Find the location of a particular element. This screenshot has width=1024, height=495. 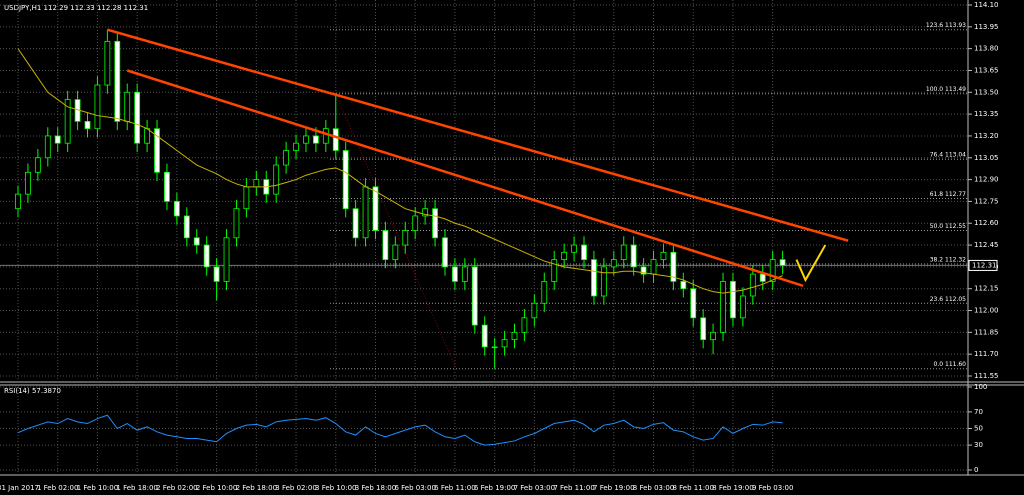

fib-label: 23.6 112.05 is located at coordinates (948, 299).